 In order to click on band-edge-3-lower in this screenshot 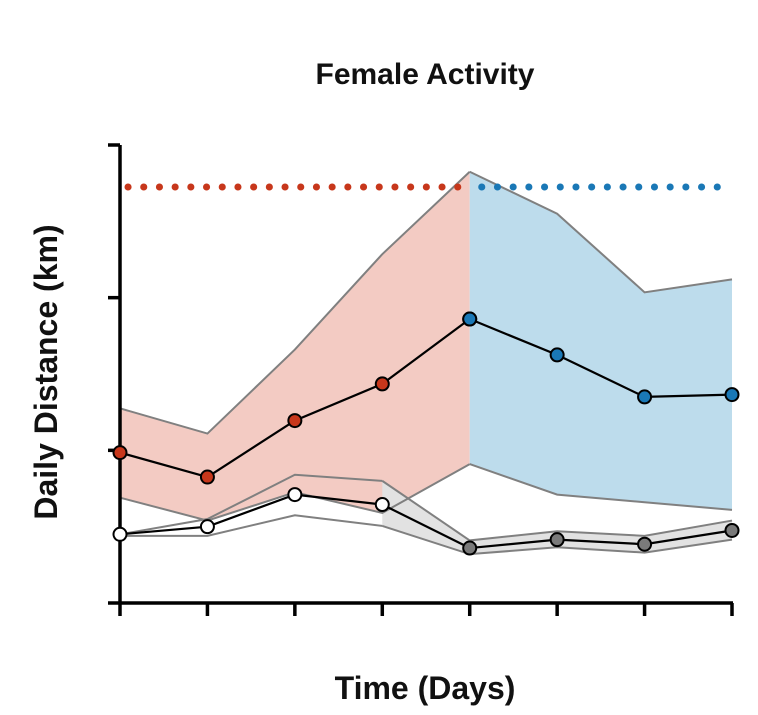, I will do `click(557, 540)`.